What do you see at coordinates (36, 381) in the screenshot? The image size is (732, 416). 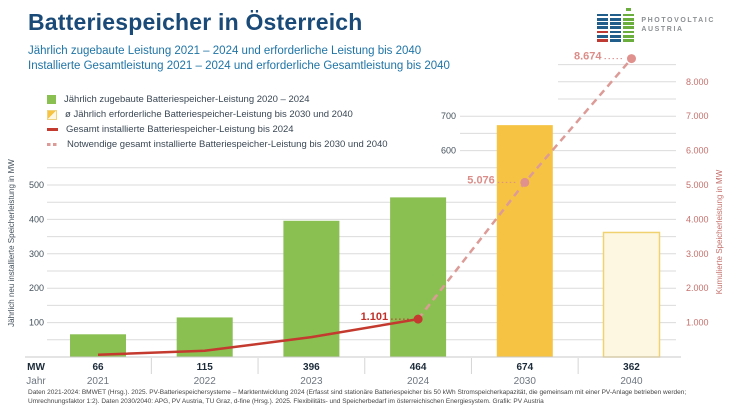 I see `year-row-label: Jahr` at bounding box center [36, 381].